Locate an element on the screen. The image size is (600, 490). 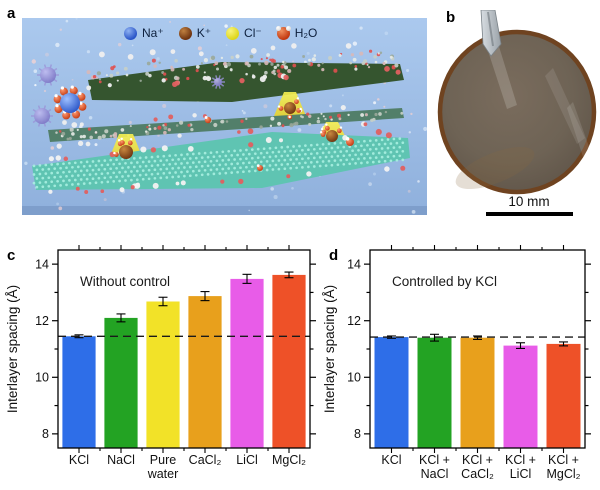
legend-label: Cl⁻ is located at coordinates (253, 33).